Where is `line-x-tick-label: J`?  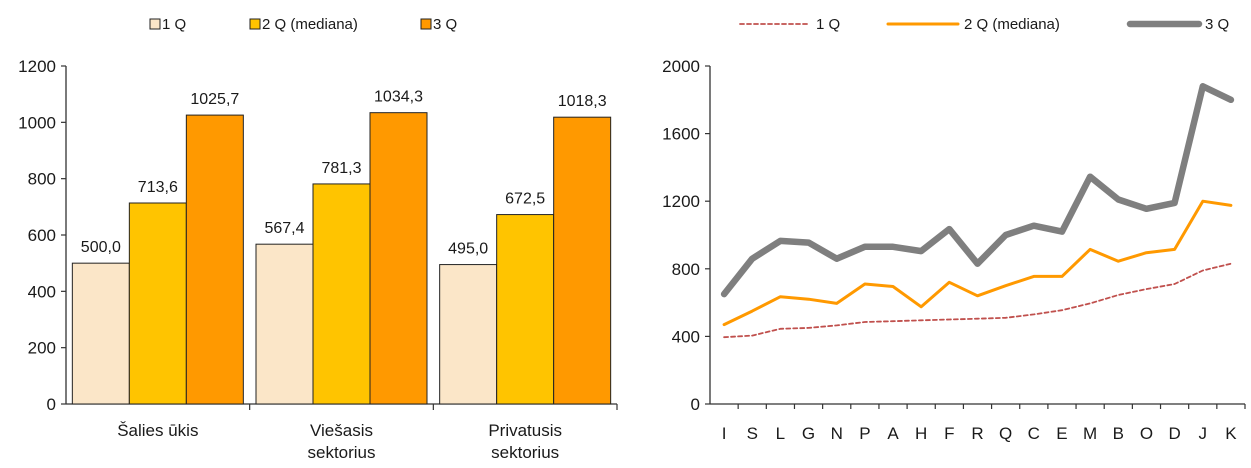 line-x-tick-label: J is located at coordinates (1203, 433).